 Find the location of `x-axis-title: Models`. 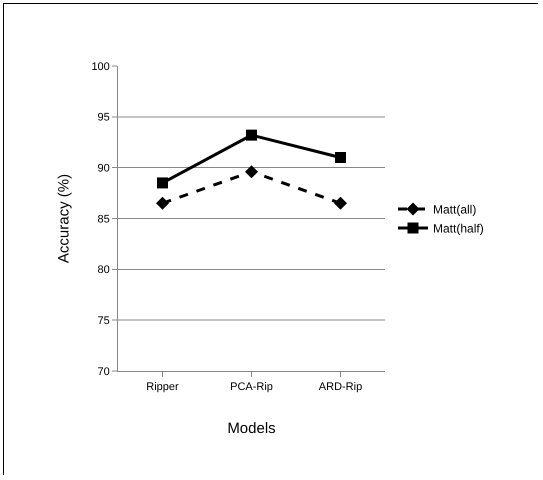

x-axis-title: Models is located at coordinates (251, 429).